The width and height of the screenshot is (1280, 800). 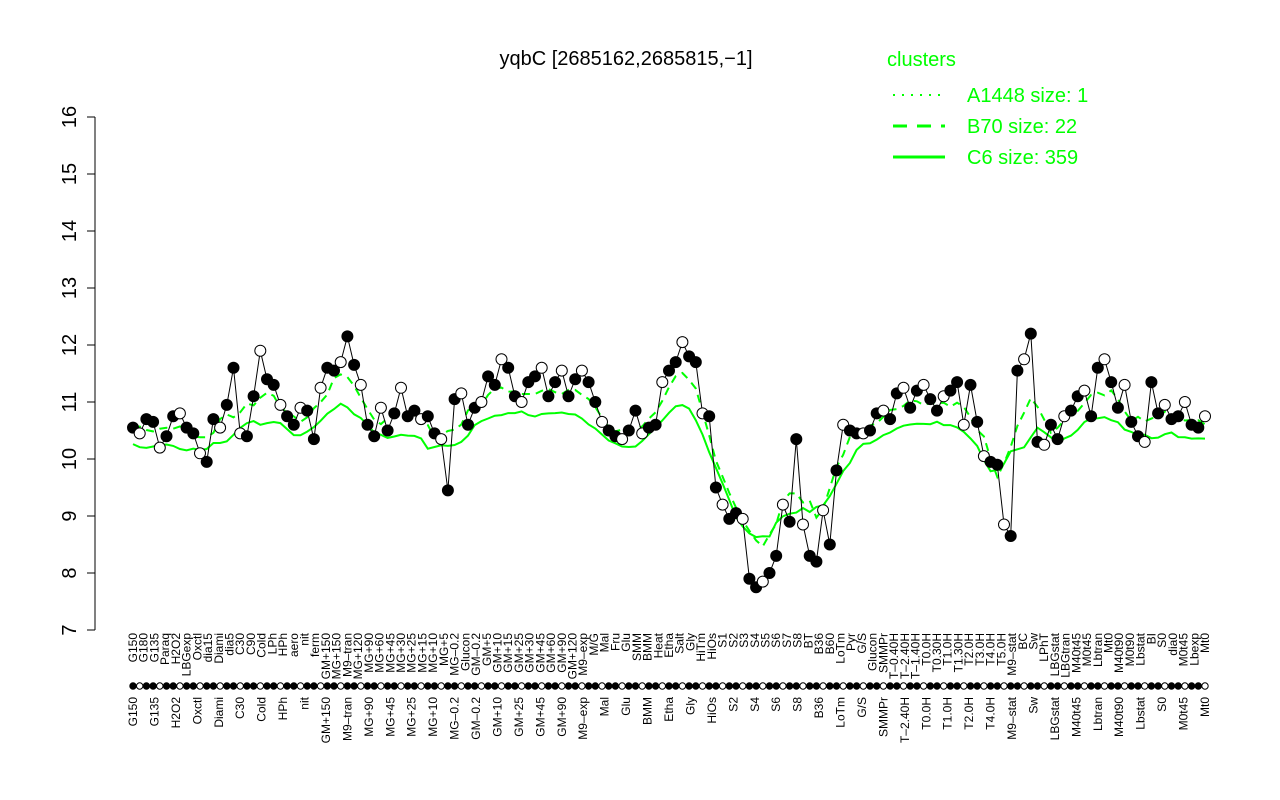 I want to click on x-tick-label-top: Paraq, so click(x=165, y=649).